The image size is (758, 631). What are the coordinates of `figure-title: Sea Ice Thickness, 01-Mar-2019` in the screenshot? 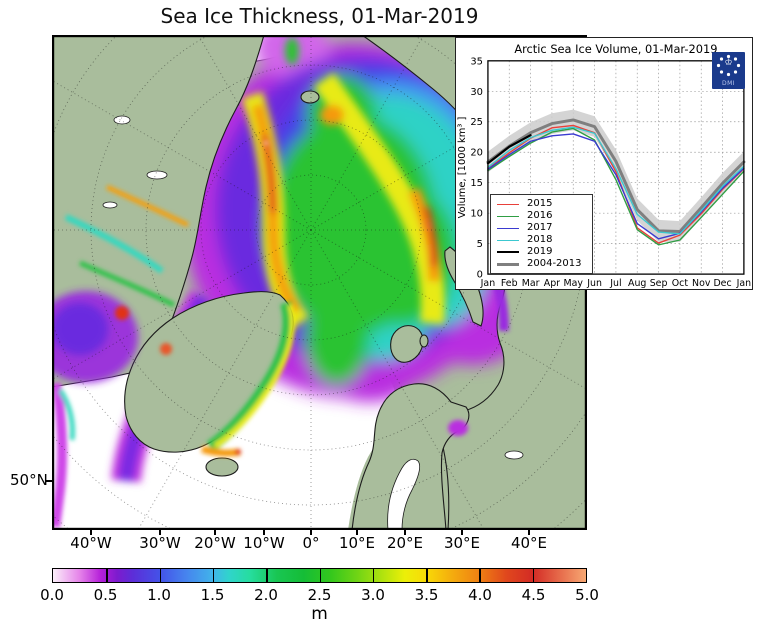 It's located at (319, 16).